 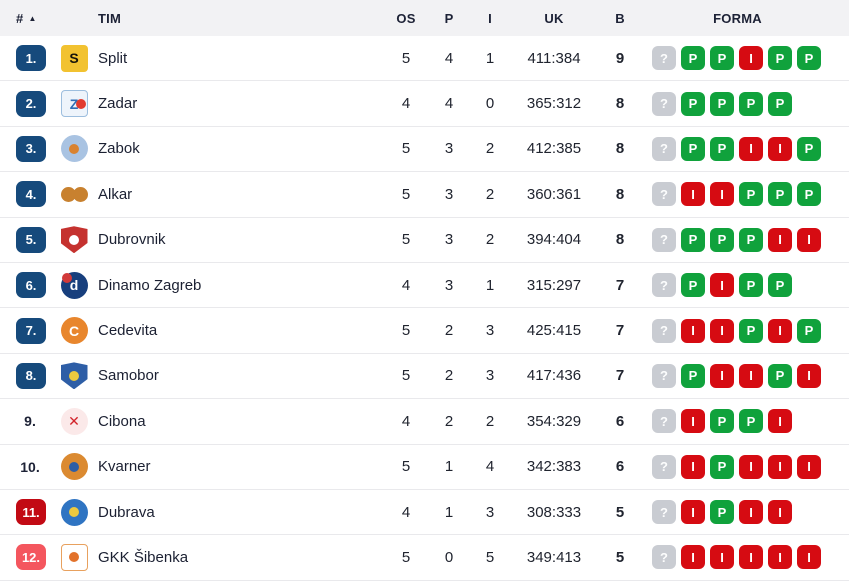 What do you see at coordinates (424, 512) in the screenshot?
I see `table-row: 11. Dubrava 4 1 3 308:333 5? I P I I` at bounding box center [424, 512].